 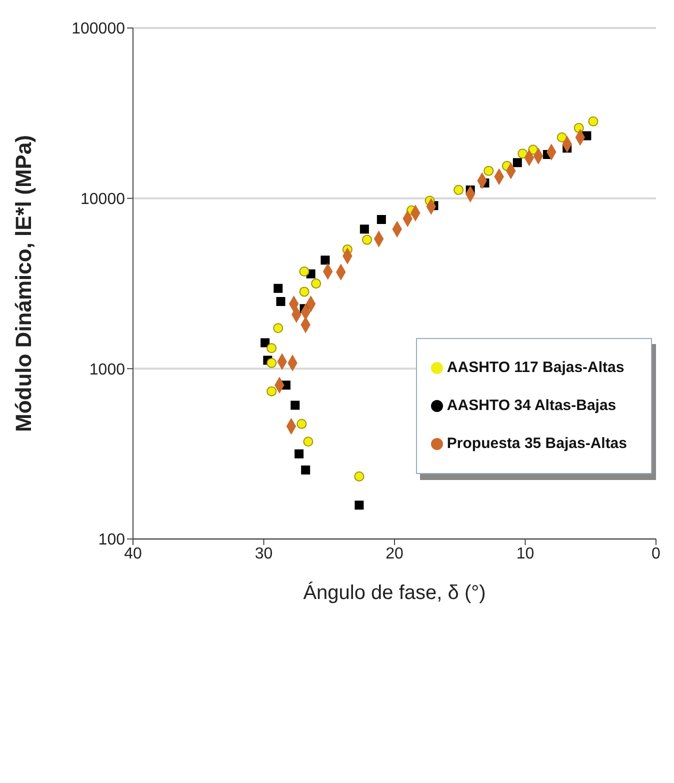 I want to click on x-tick-label: 30, so click(x=263, y=553).